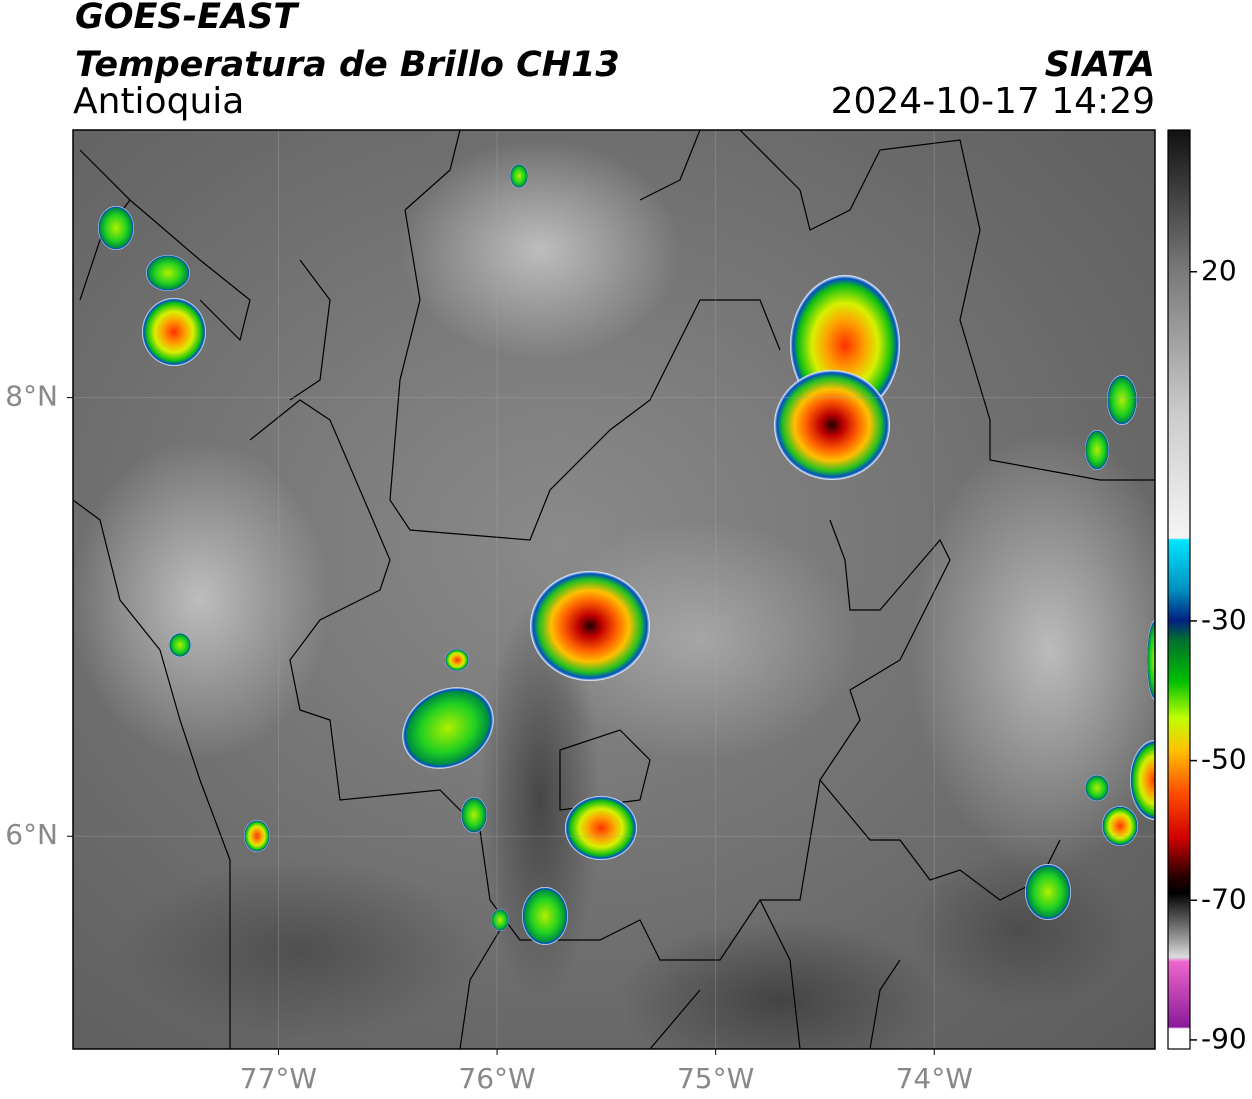 This screenshot has width=1252, height=1099. I want to click on colorbar-tick-label: -30, so click(1224, 619).